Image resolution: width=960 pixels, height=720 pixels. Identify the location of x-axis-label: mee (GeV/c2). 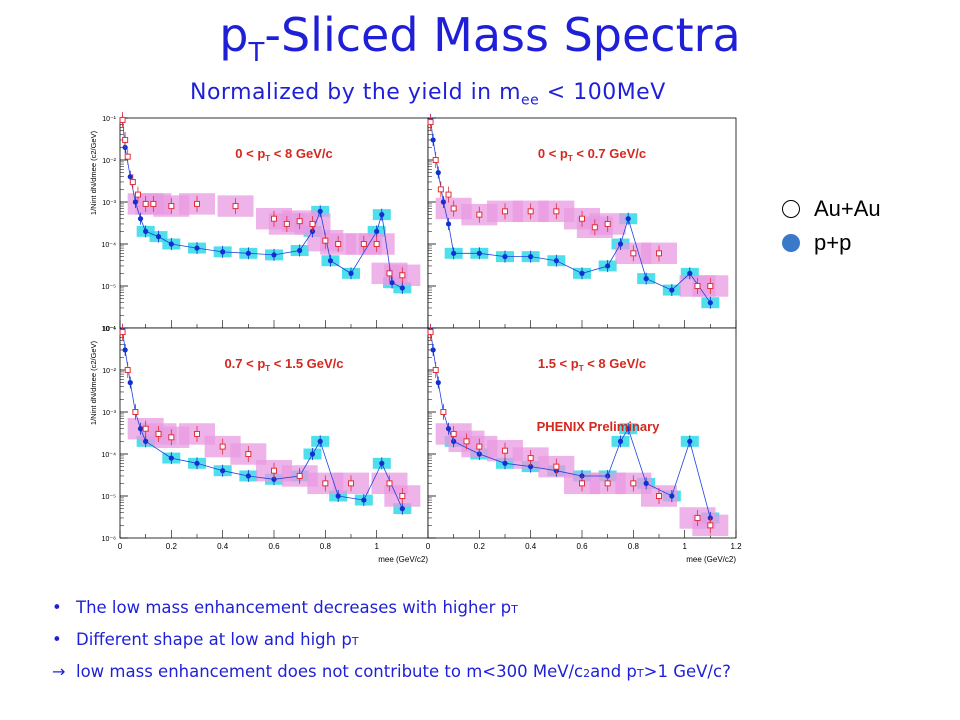
(403, 559).